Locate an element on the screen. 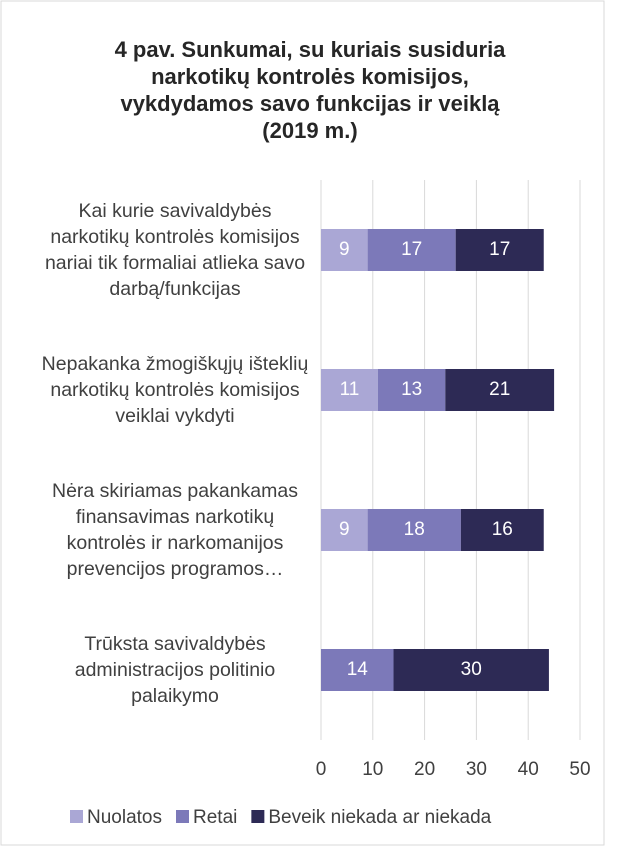 Image resolution: width=626 pixels, height=846 pixels. x-tick-label: 0 is located at coordinates (321, 769).